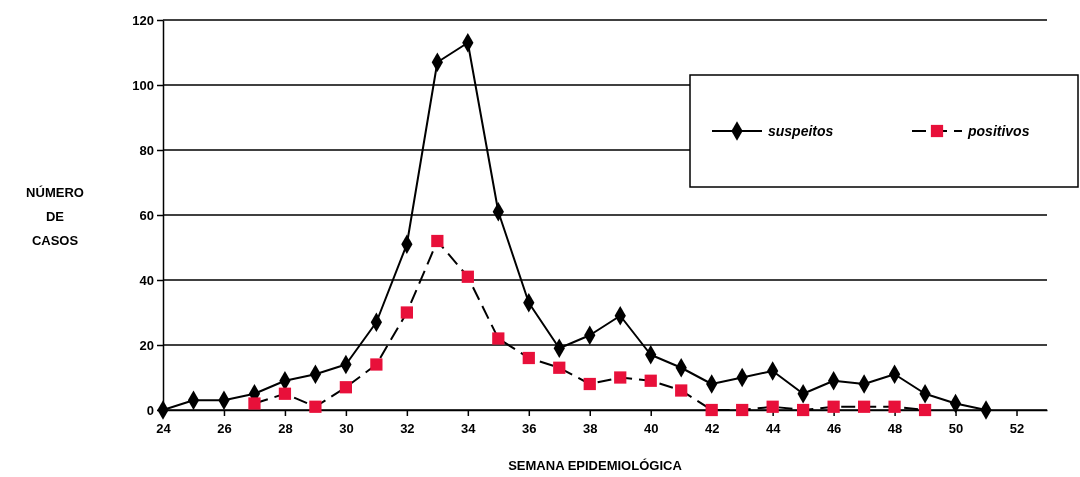 This screenshot has height=477, width=1080. I want to click on x-tick-label: 28, so click(285, 429).